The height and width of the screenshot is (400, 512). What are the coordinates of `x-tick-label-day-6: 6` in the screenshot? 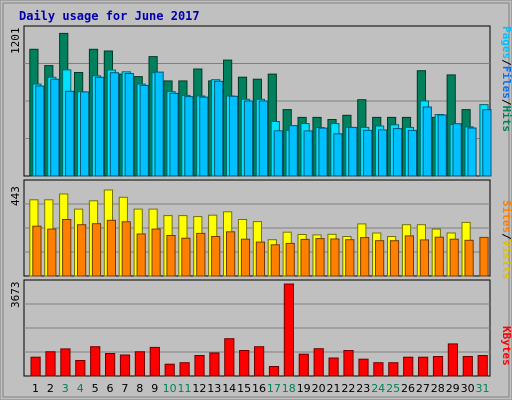 It's located at (110, 388).